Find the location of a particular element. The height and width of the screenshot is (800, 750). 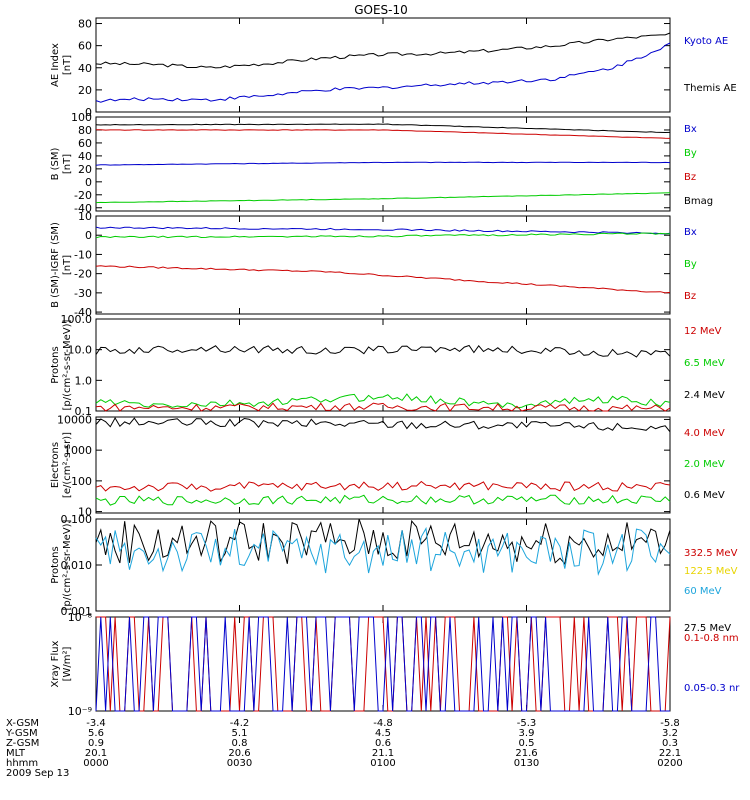

series-line-12-mev is located at coordinates (383, 407).